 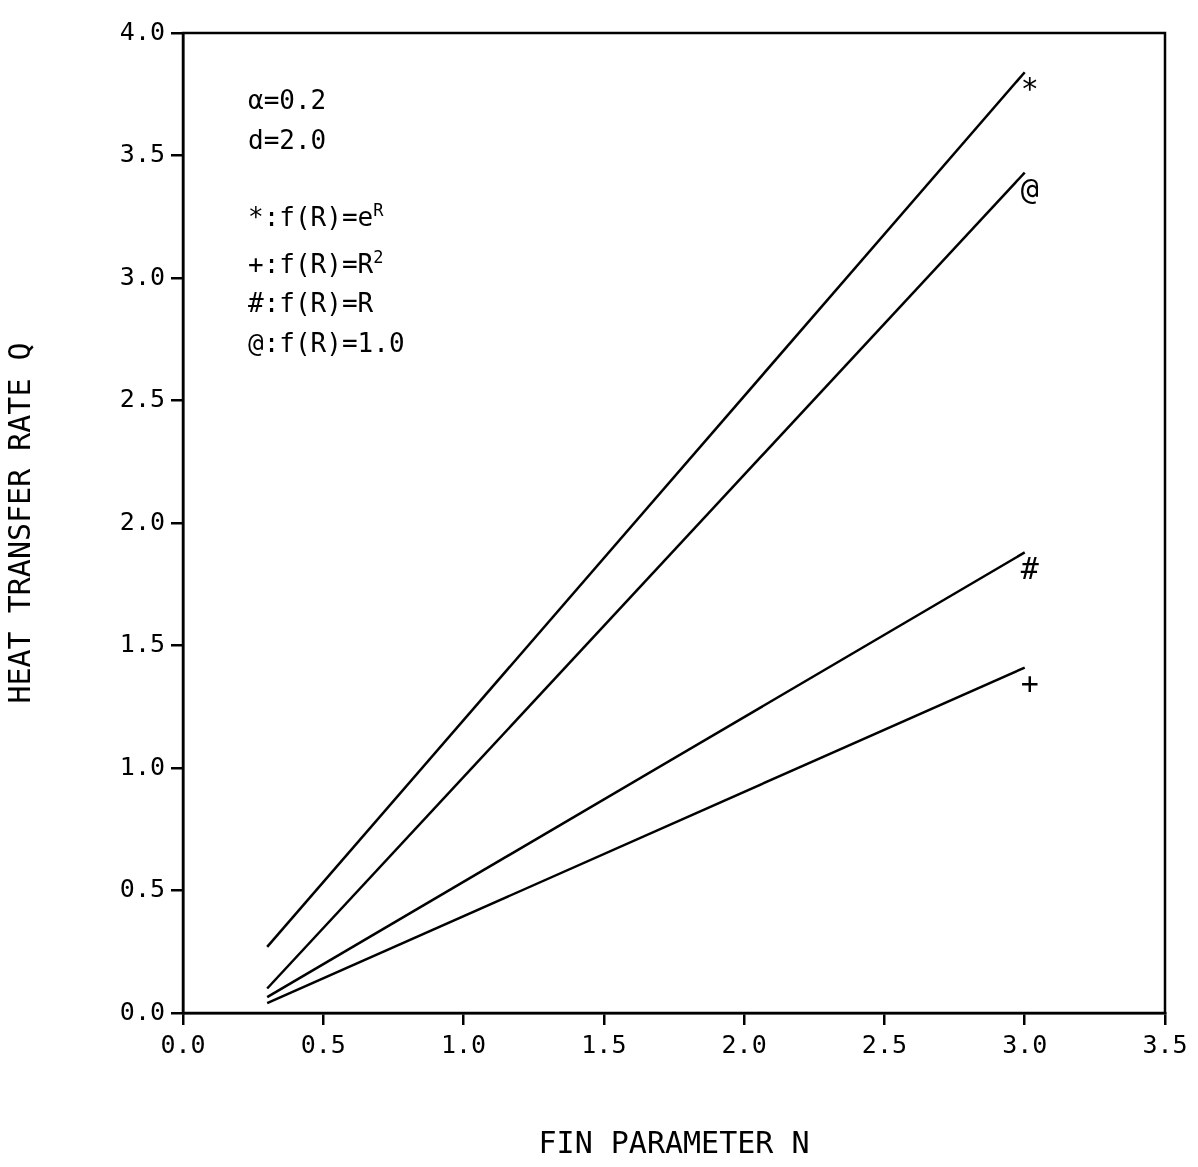 What do you see at coordinates (1029, 684) in the screenshot?
I see `annotation: +` at bounding box center [1029, 684].